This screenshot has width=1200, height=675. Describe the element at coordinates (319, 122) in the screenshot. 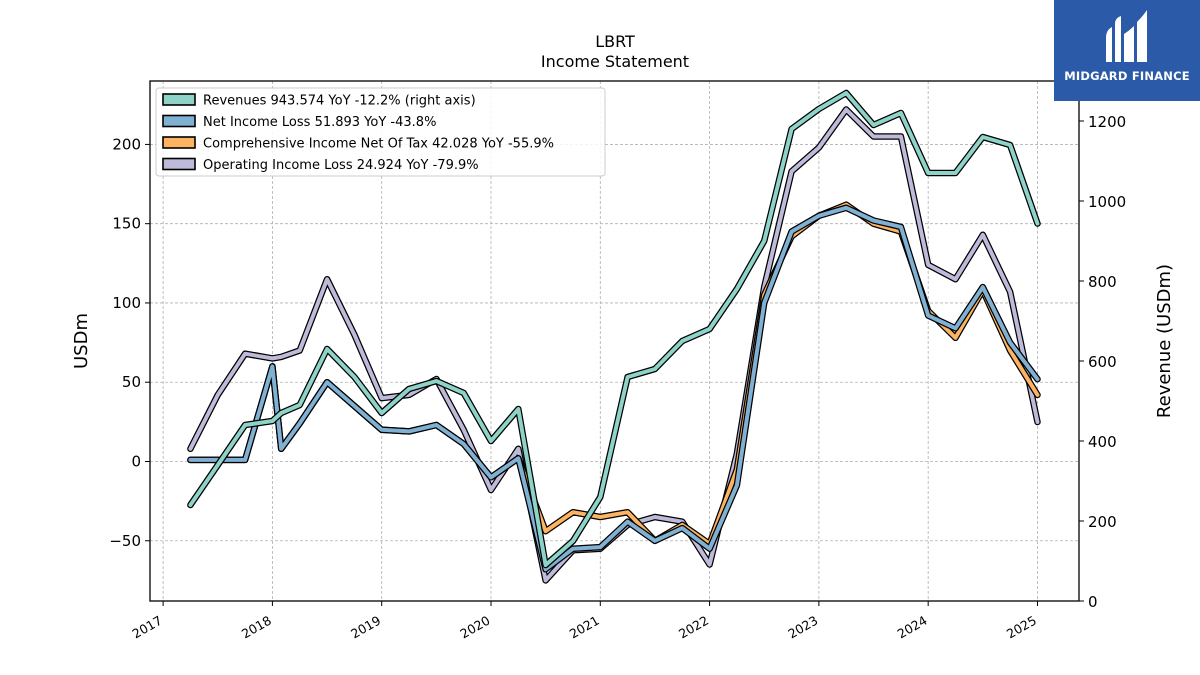

I see `legend-entry: Net Income Loss 51.893 YoY -43.8%` at that location.